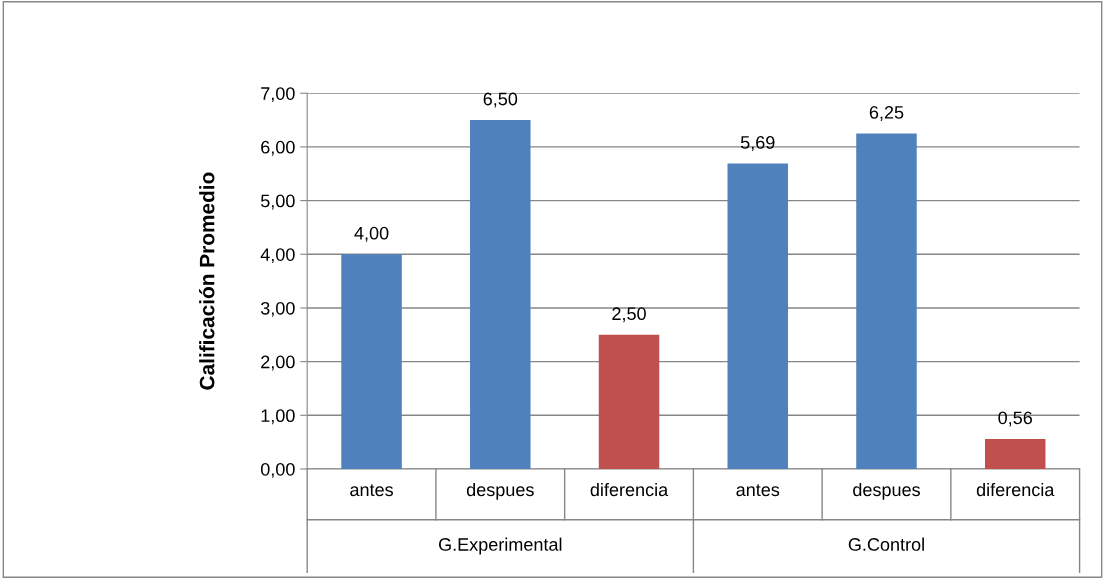  Describe the element at coordinates (277, 256) in the screenshot. I see `y-tick-label: 4,00` at that location.